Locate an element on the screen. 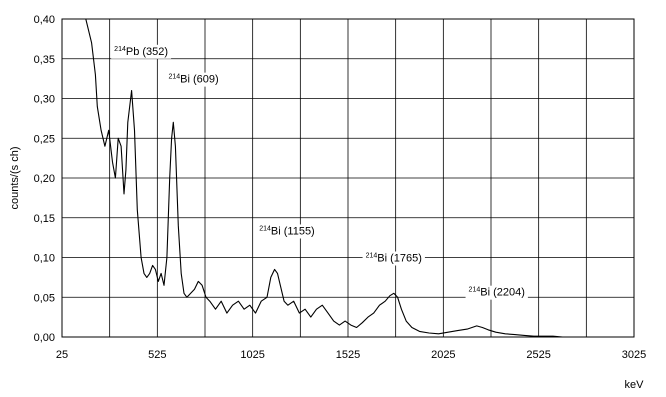 The height and width of the screenshot is (397, 666). annotation-text: Bi (1155) is located at coordinates (293, 231).